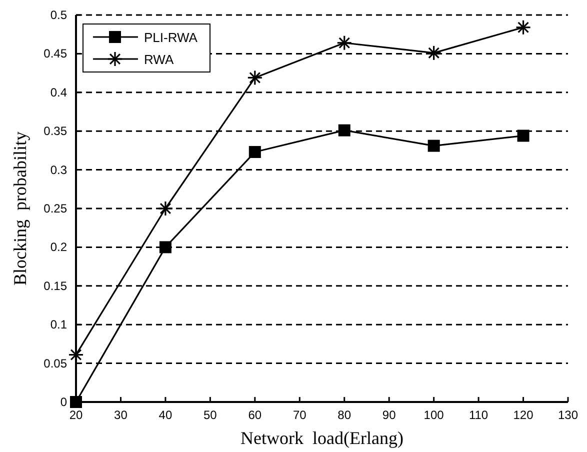 Image resolution: width=587 pixels, height=452 pixels. What do you see at coordinates (159, 59) in the screenshot?
I see `legend-label: RWA` at bounding box center [159, 59].